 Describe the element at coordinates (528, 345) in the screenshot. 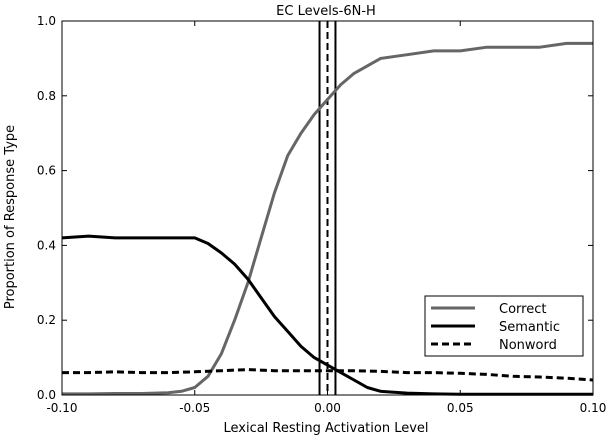

I see `legend-label-nonword: Nonword` at that location.